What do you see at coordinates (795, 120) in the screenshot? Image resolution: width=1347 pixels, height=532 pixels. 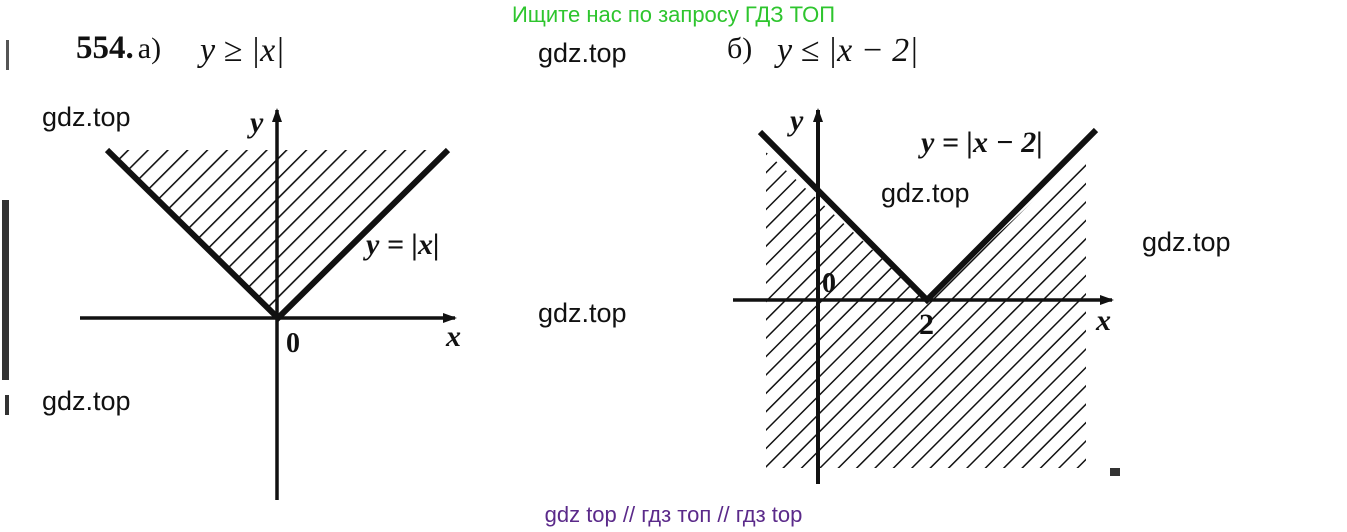 I see `y-axis-label-b: y` at bounding box center [795, 120].